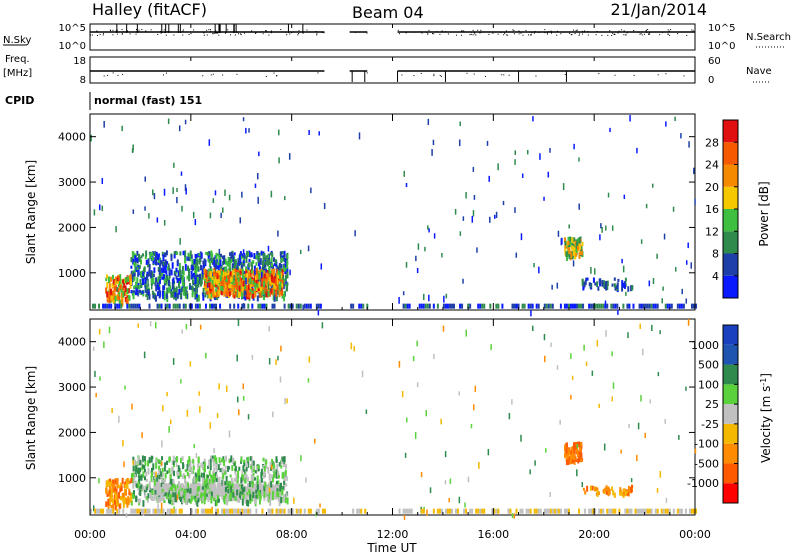 Image resolution: width=800 pixels, height=558 pixels. What do you see at coordinates (712, 142) in the screenshot?
I see `power-colorbar-tick-label: 28` at bounding box center [712, 142].